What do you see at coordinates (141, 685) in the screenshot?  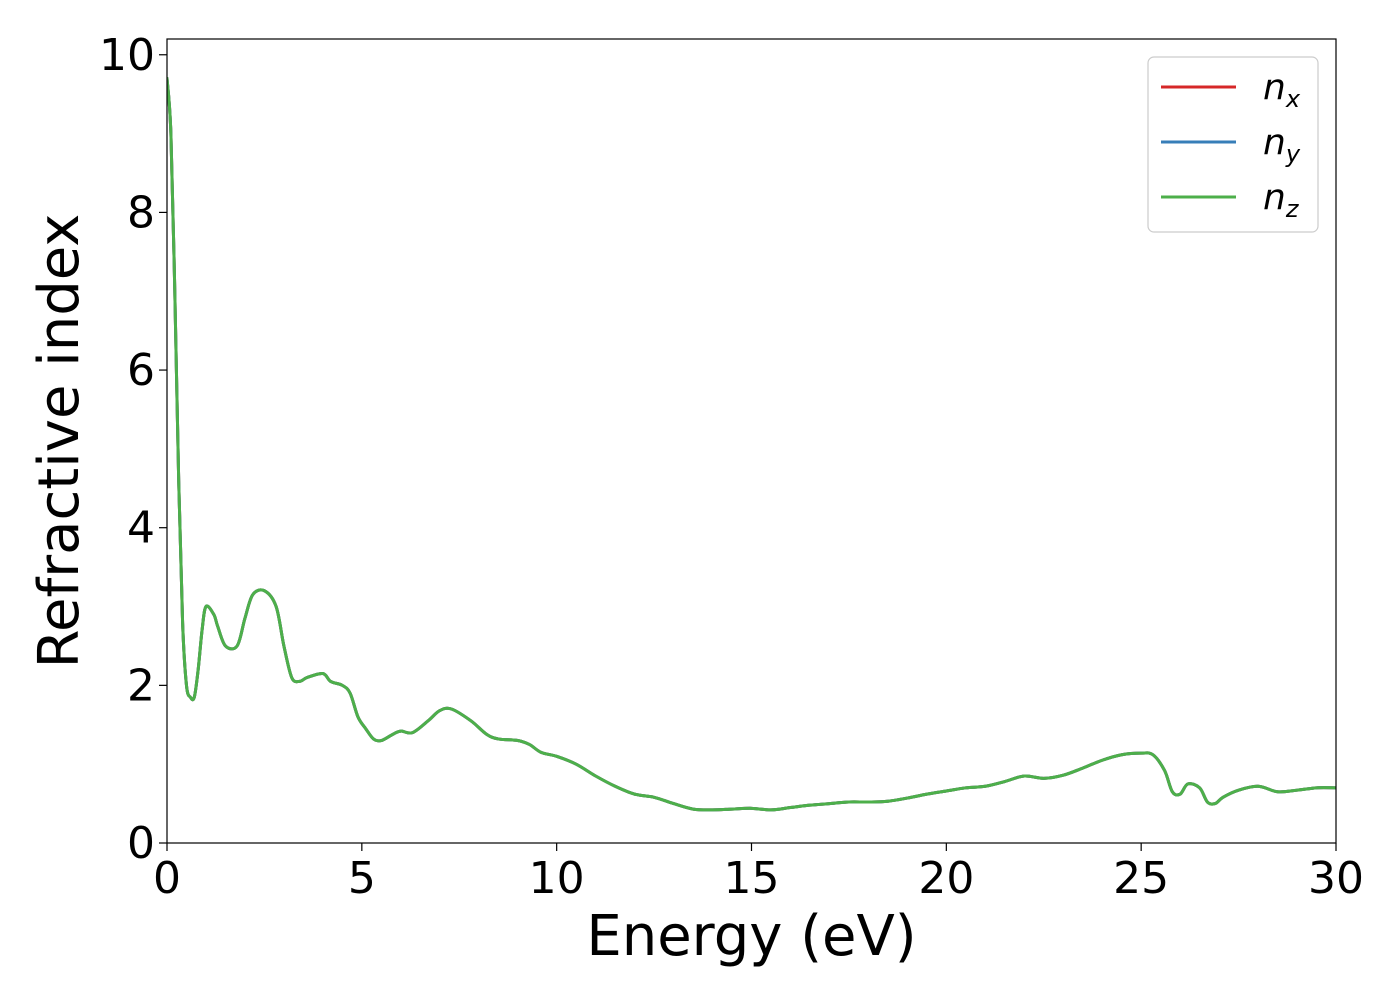 I see `y-tick-label: 2` at bounding box center [141, 685].